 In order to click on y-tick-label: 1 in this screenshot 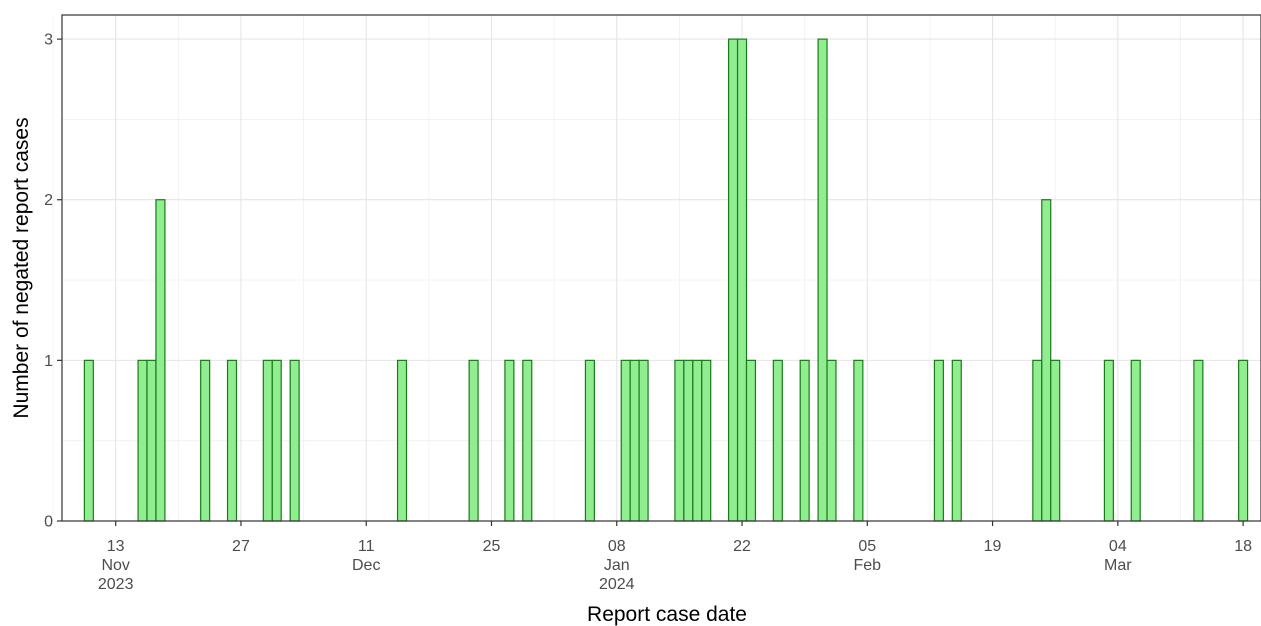, I will do `click(48, 361)`.